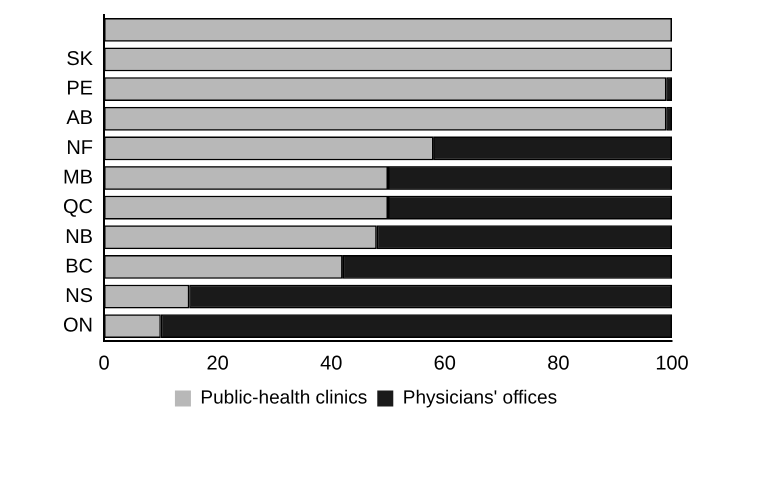  Describe the element at coordinates (480, 398) in the screenshot. I see `legend-label: Physicians' offices` at that location.